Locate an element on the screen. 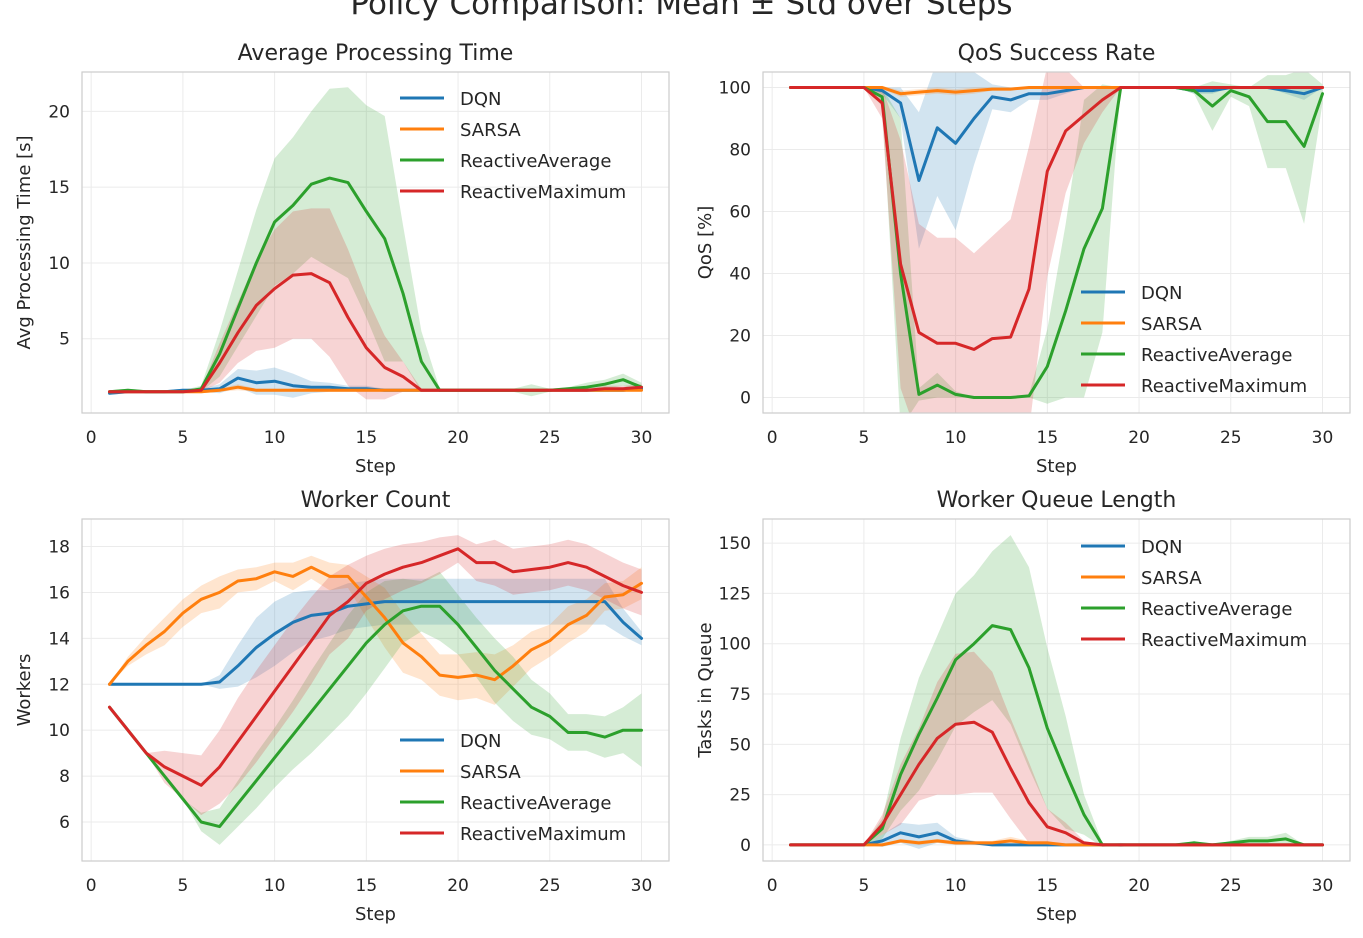  y-tick-label: 14 is located at coordinates (59, 639).